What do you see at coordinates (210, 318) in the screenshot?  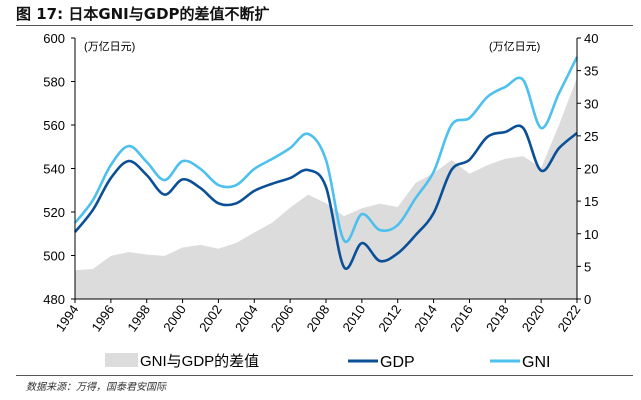 I see `x-tick-label: 2002` at bounding box center [210, 318].